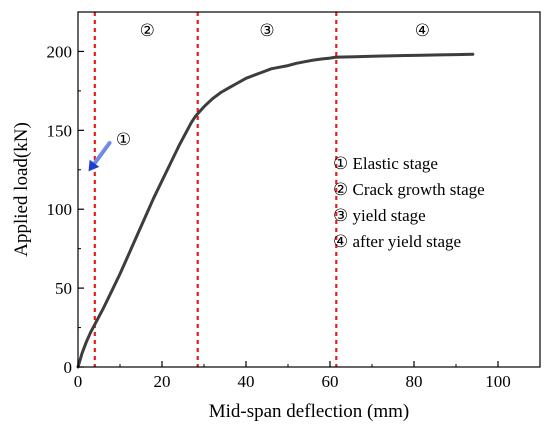 Image resolution: width=550 pixels, height=431 pixels. I want to click on x-tick-label: 100, so click(498, 381).